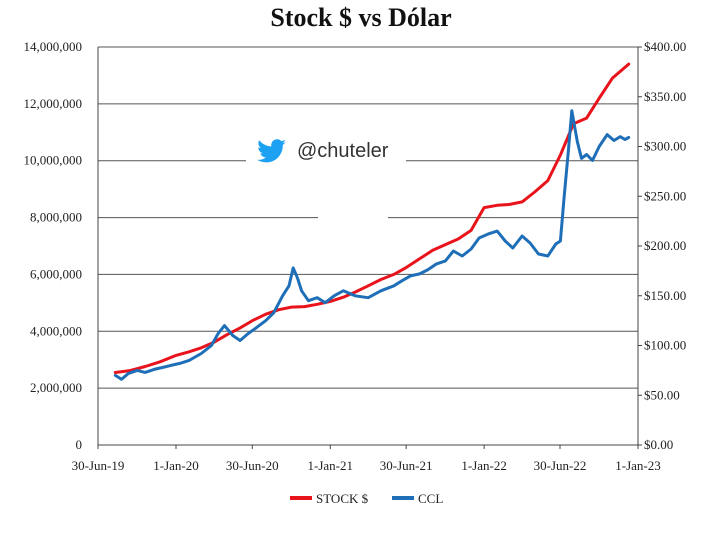 The height and width of the screenshot is (537, 722). I want to click on x-tick-label: 1-Jan-23, so click(638, 465).